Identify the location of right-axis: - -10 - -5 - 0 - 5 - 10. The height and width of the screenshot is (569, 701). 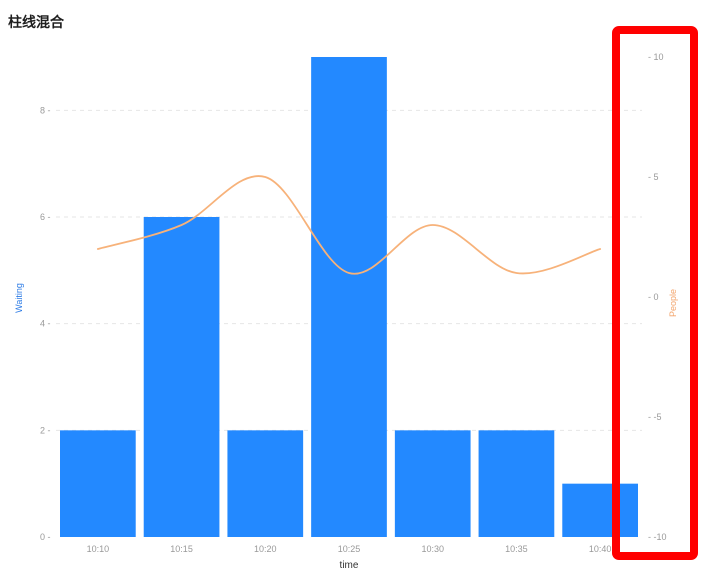
(657, 297).